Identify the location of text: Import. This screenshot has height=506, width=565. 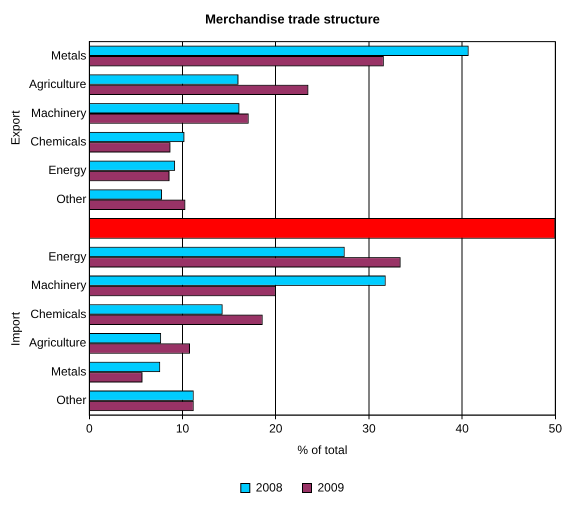
(15, 328).